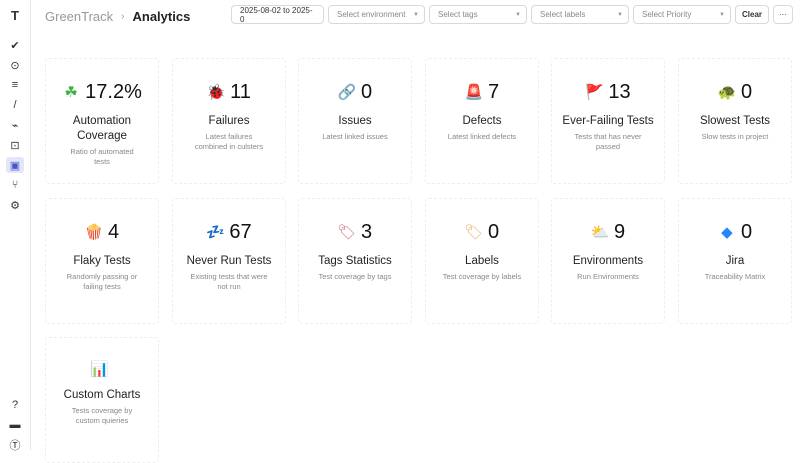 The height and width of the screenshot is (463, 800). I want to click on card-description: Tests coverage by custom quieries, so click(102, 415).